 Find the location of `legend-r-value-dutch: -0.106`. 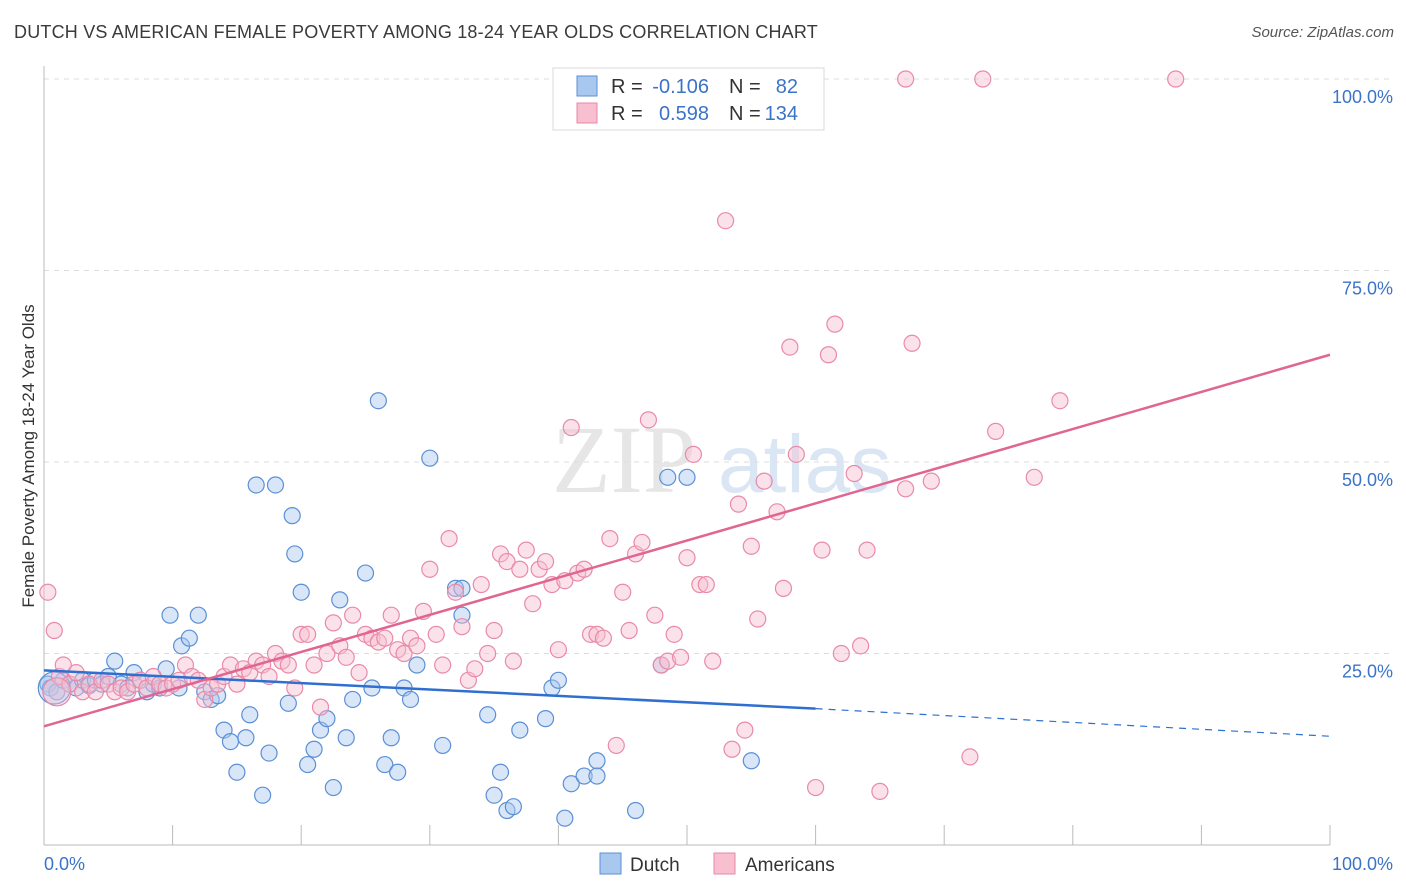

legend-r-value-dutch: -0.106 is located at coordinates (680, 87).